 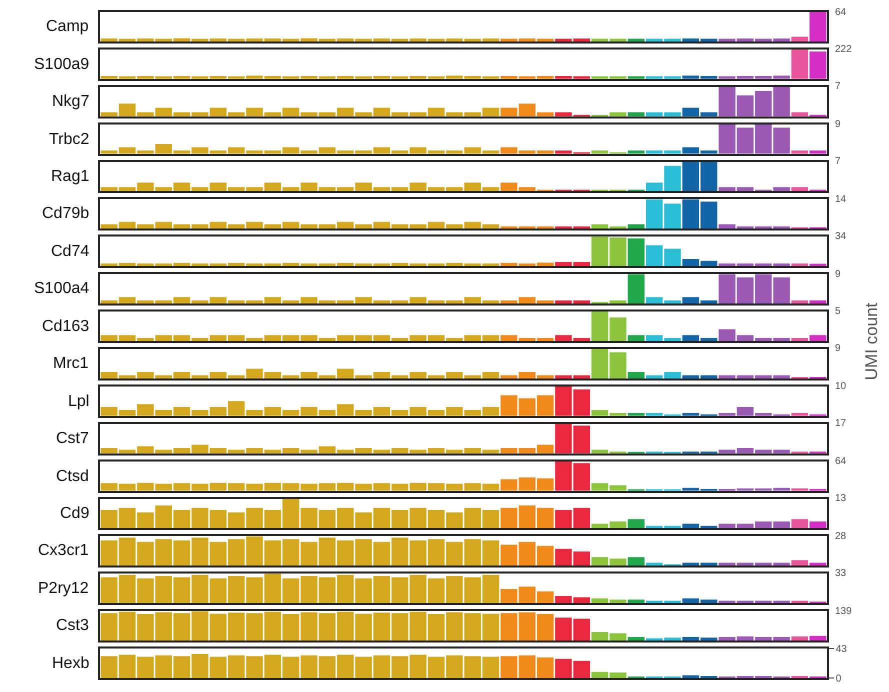 What do you see at coordinates (843, 611) in the screenshot?
I see `text: 139` at bounding box center [843, 611].